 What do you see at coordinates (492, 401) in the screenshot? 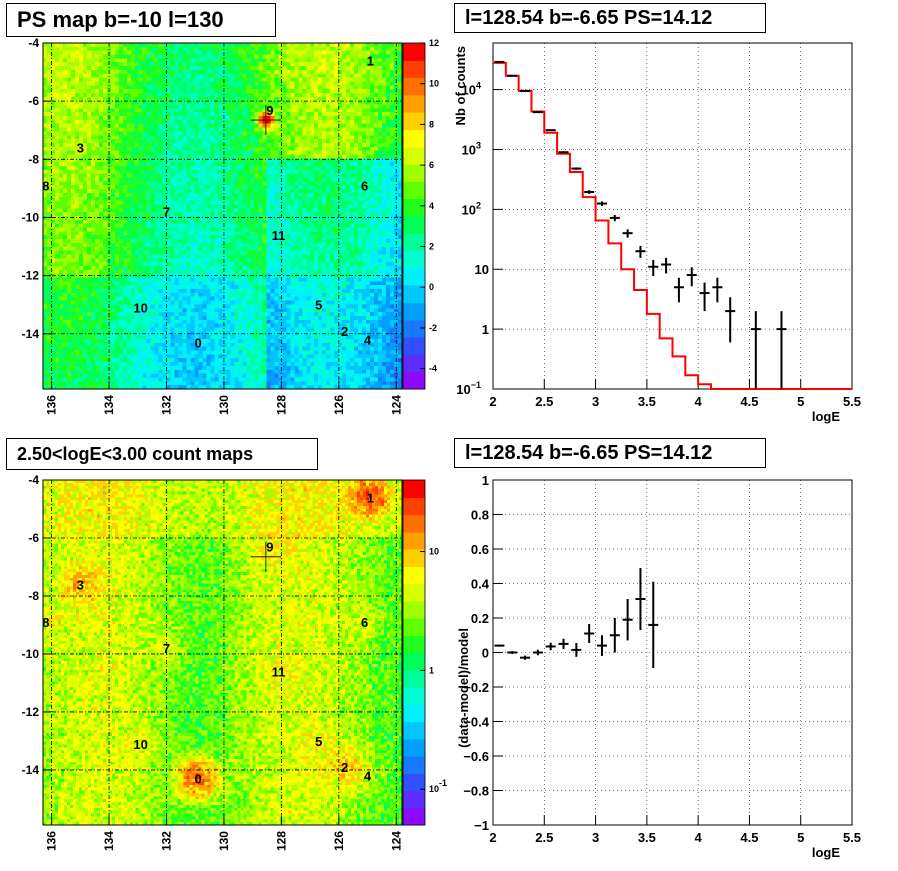
I see `x-tick-label: 2` at bounding box center [492, 401].